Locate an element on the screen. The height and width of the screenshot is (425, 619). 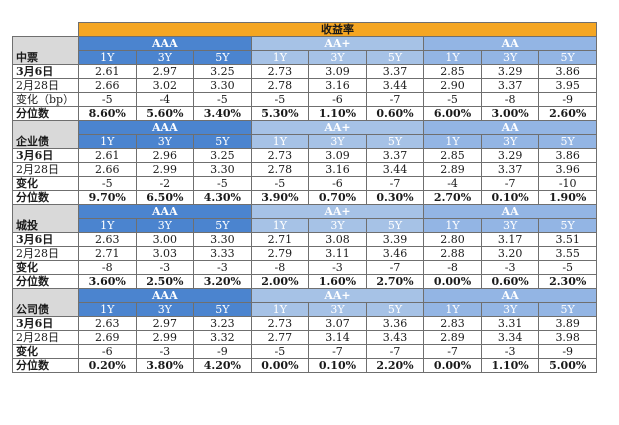
value-cell: 3.20 is located at coordinates (510, 253).